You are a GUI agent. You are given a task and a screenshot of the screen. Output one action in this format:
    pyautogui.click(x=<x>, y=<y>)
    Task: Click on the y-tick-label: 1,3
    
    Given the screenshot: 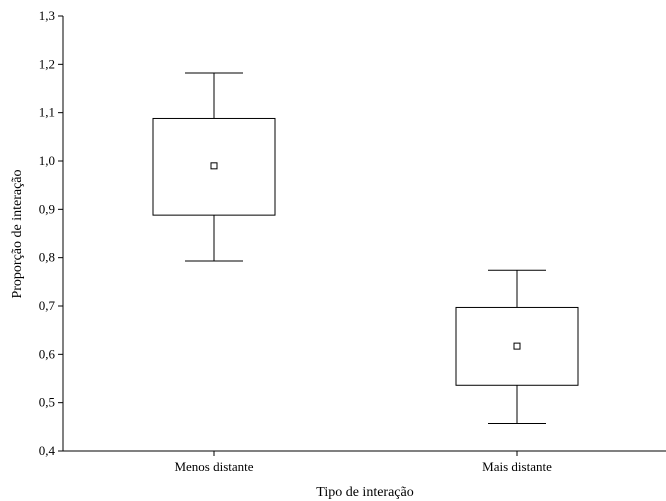 What is the action you would take?
    pyautogui.click(x=47, y=15)
    